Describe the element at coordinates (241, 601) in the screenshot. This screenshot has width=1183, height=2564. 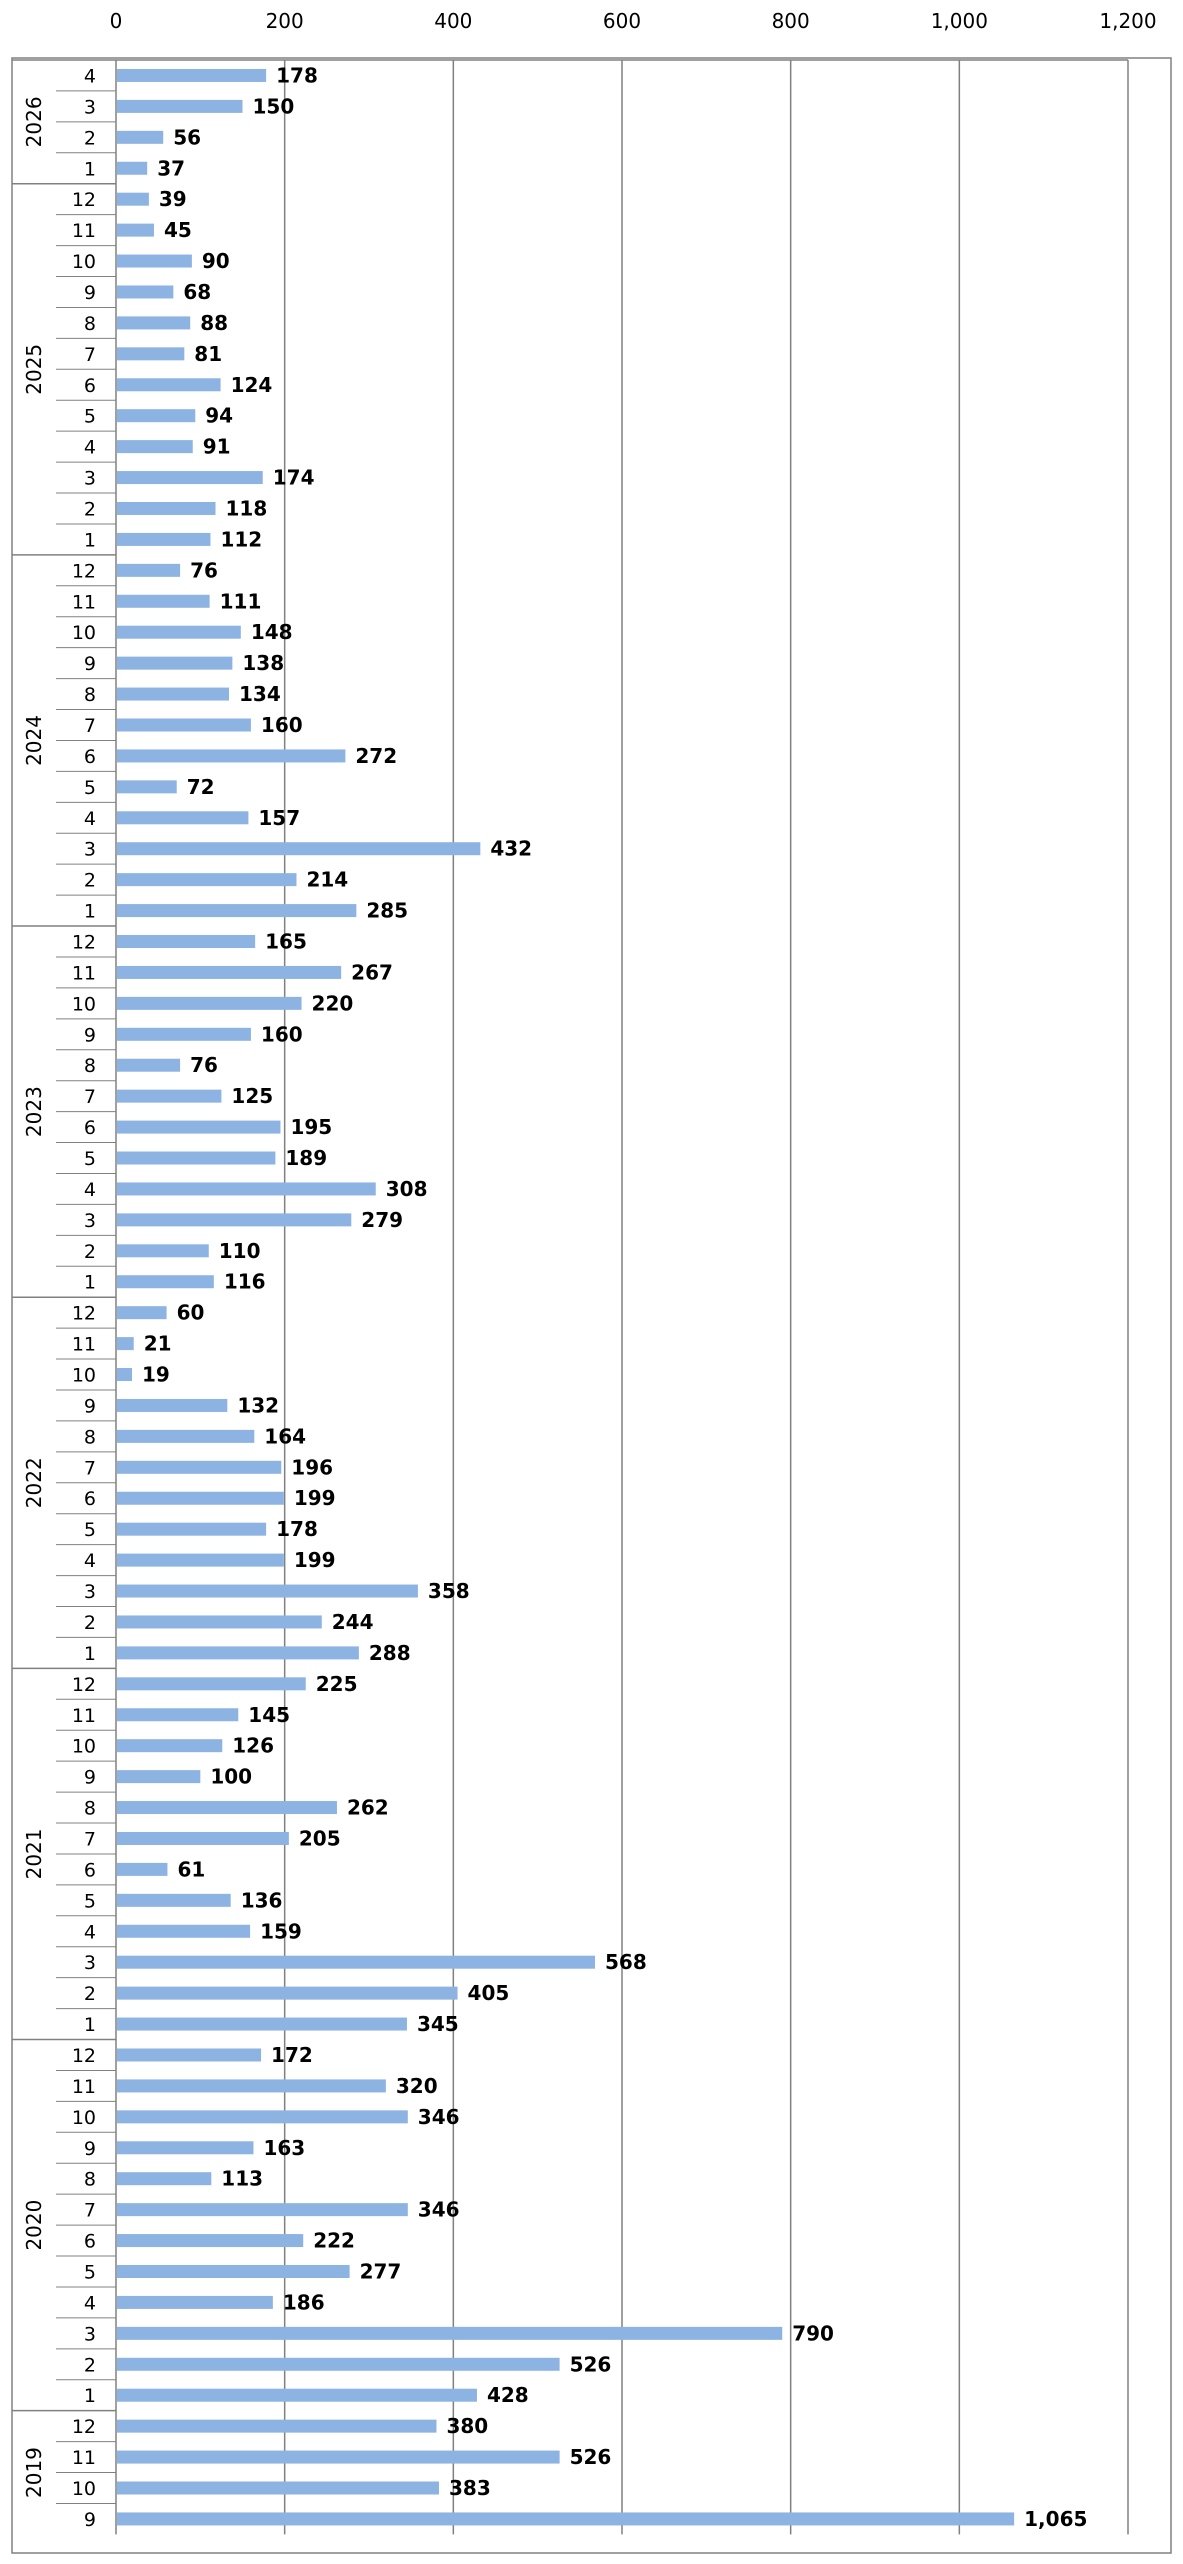
I see `data-label: 111` at that location.